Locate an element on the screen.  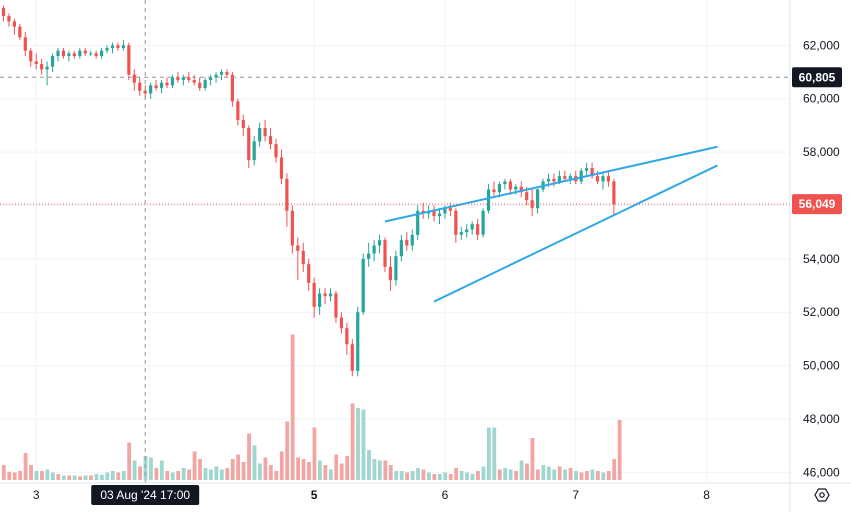
hexagon-shape is located at coordinates (822, 495).